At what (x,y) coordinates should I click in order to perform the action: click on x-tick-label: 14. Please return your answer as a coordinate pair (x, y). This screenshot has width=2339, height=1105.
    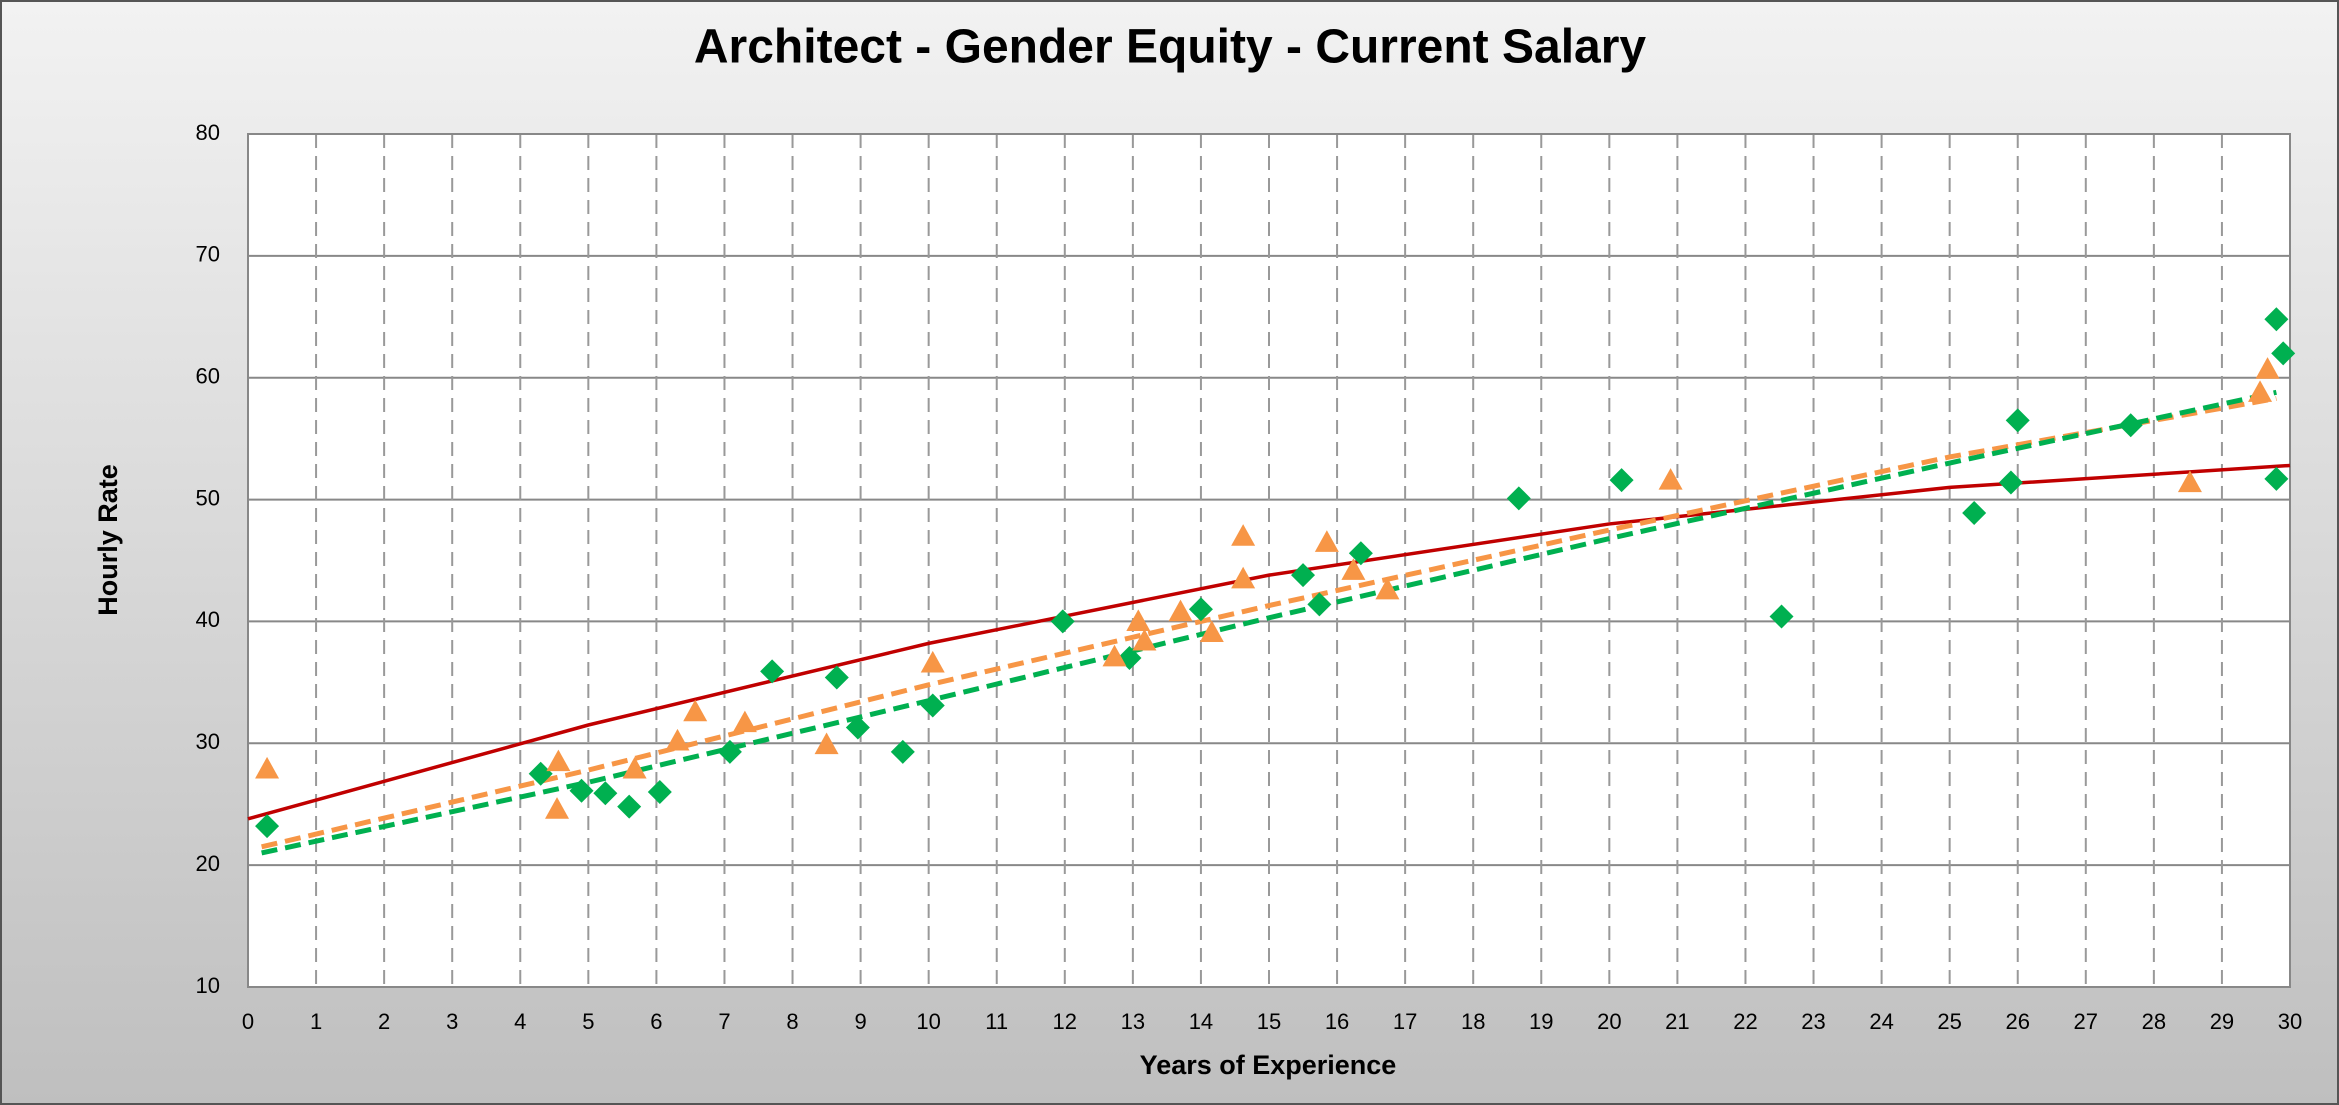
    Looking at the image, I should click on (1201, 1021).